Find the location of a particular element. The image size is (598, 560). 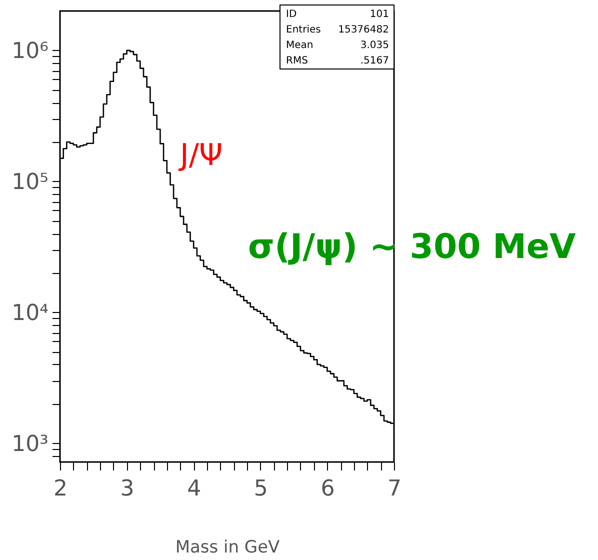

annotation: Entries is located at coordinates (303, 30).